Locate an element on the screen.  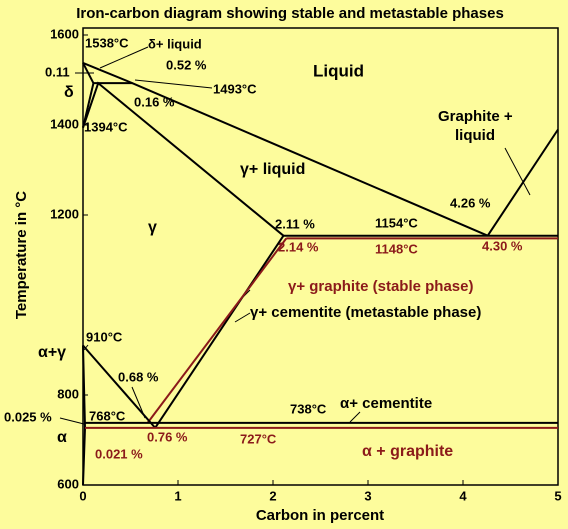
annotation: 1154°C is located at coordinates (396, 222).